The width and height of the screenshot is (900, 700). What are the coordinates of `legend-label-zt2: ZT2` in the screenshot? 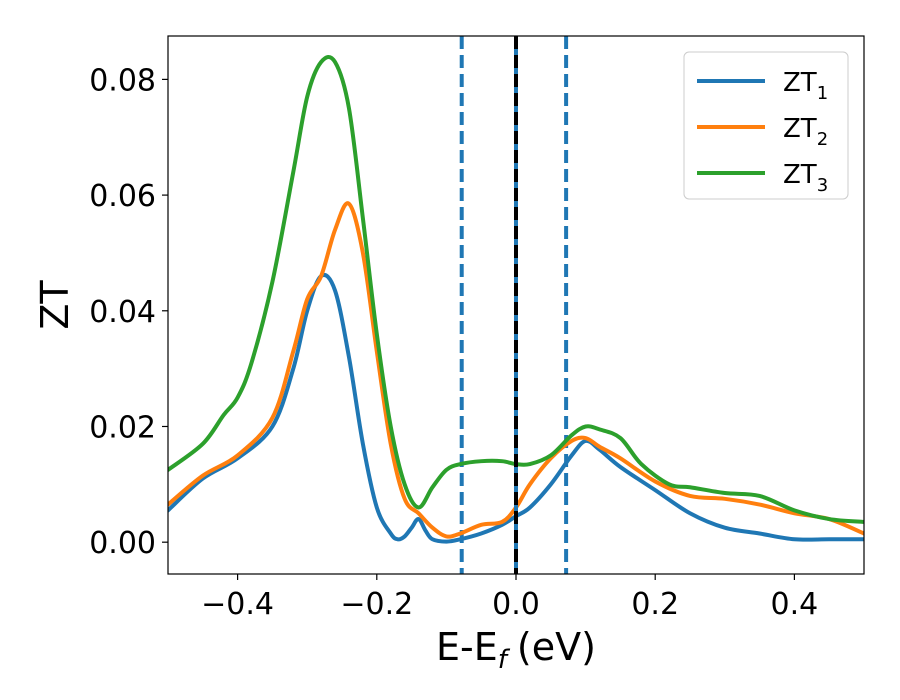 It's located at (805, 132).